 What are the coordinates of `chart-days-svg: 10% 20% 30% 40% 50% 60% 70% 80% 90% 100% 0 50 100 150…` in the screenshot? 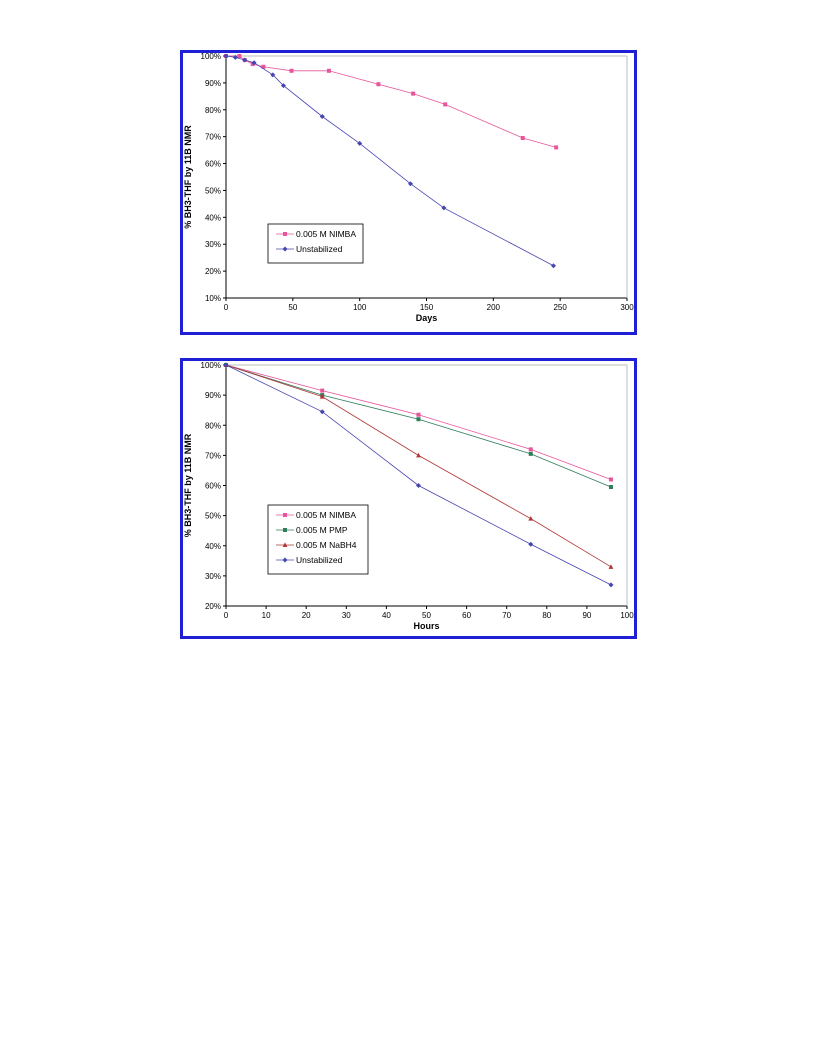 It's located at (408, 187).